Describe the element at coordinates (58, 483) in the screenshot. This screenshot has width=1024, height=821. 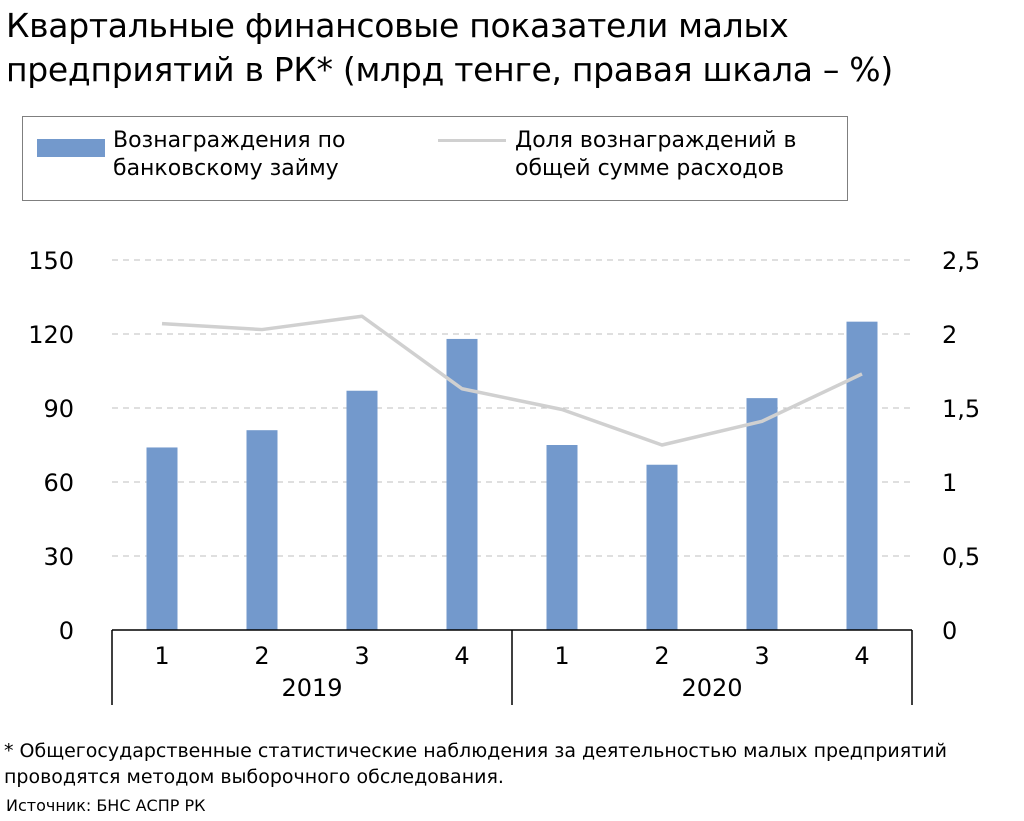
I see `y-tick-label: 60` at that location.